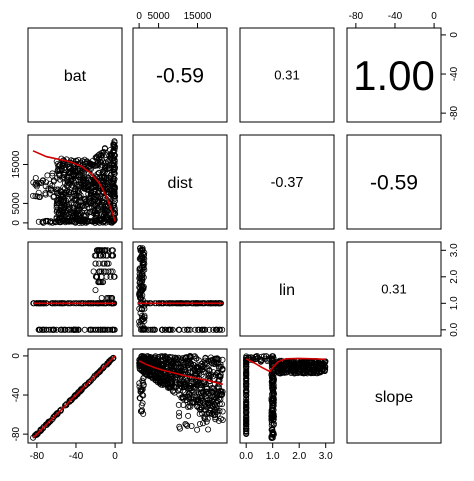 Image resolution: width=474 pixels, height=481 pixels. What do you see at coordinates (37, 456) in the screenshot?
I see `tick-label-bottom-bat: -80` at bounding box center [37, 456].